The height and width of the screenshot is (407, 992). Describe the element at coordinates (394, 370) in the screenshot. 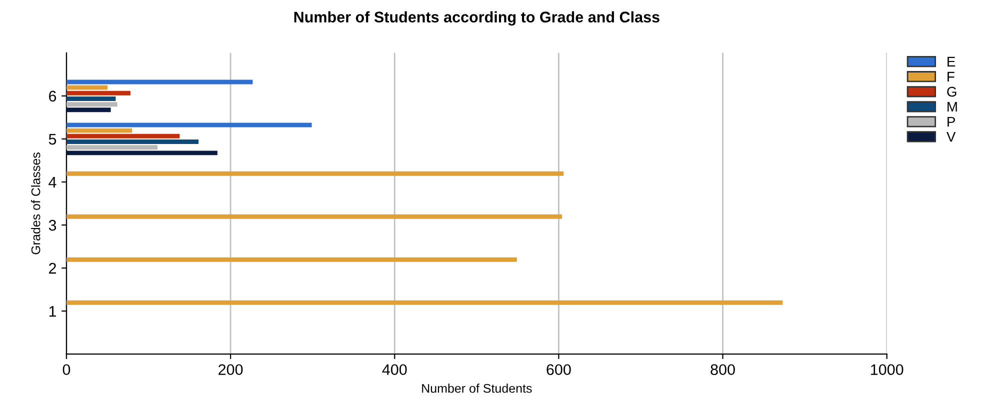

I see `x-tick-label: 400` at that location.